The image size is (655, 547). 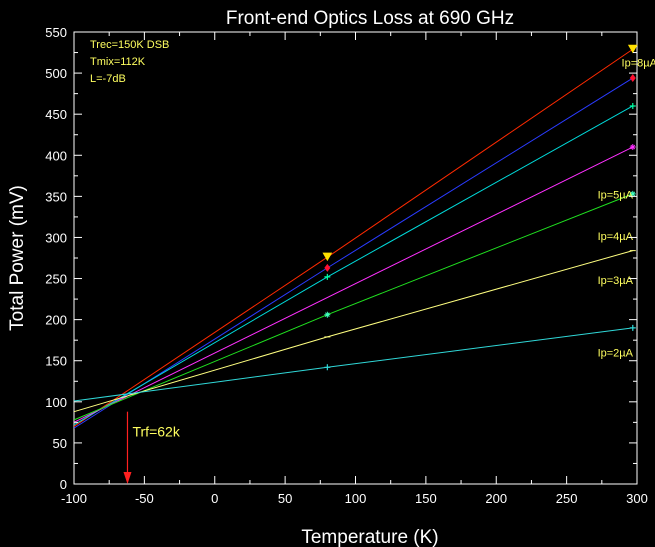 What do you see at coordinates (616, 354) in the screenshot?
I see `series-label: Ip=2µA` at bounding box center [616, 354].